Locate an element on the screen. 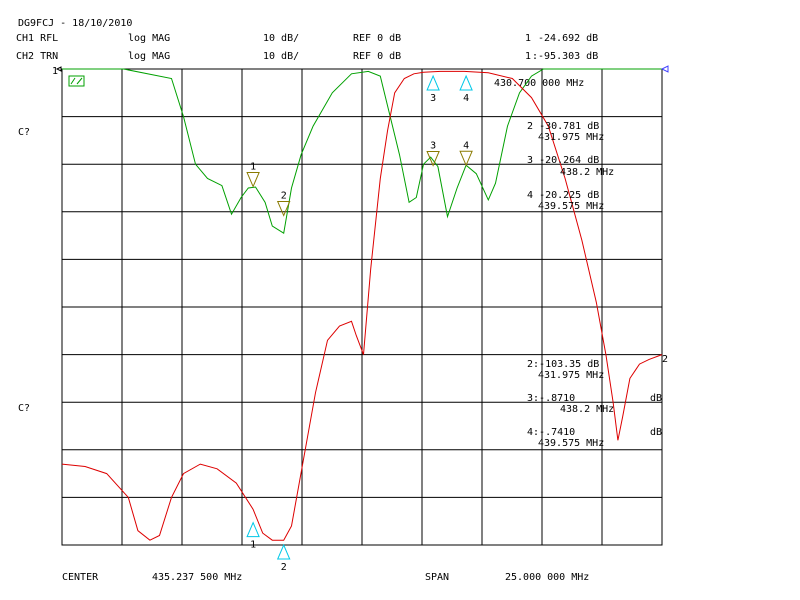  m1-ch1-value: -24.692 dB is located at coordinates (568, 38).